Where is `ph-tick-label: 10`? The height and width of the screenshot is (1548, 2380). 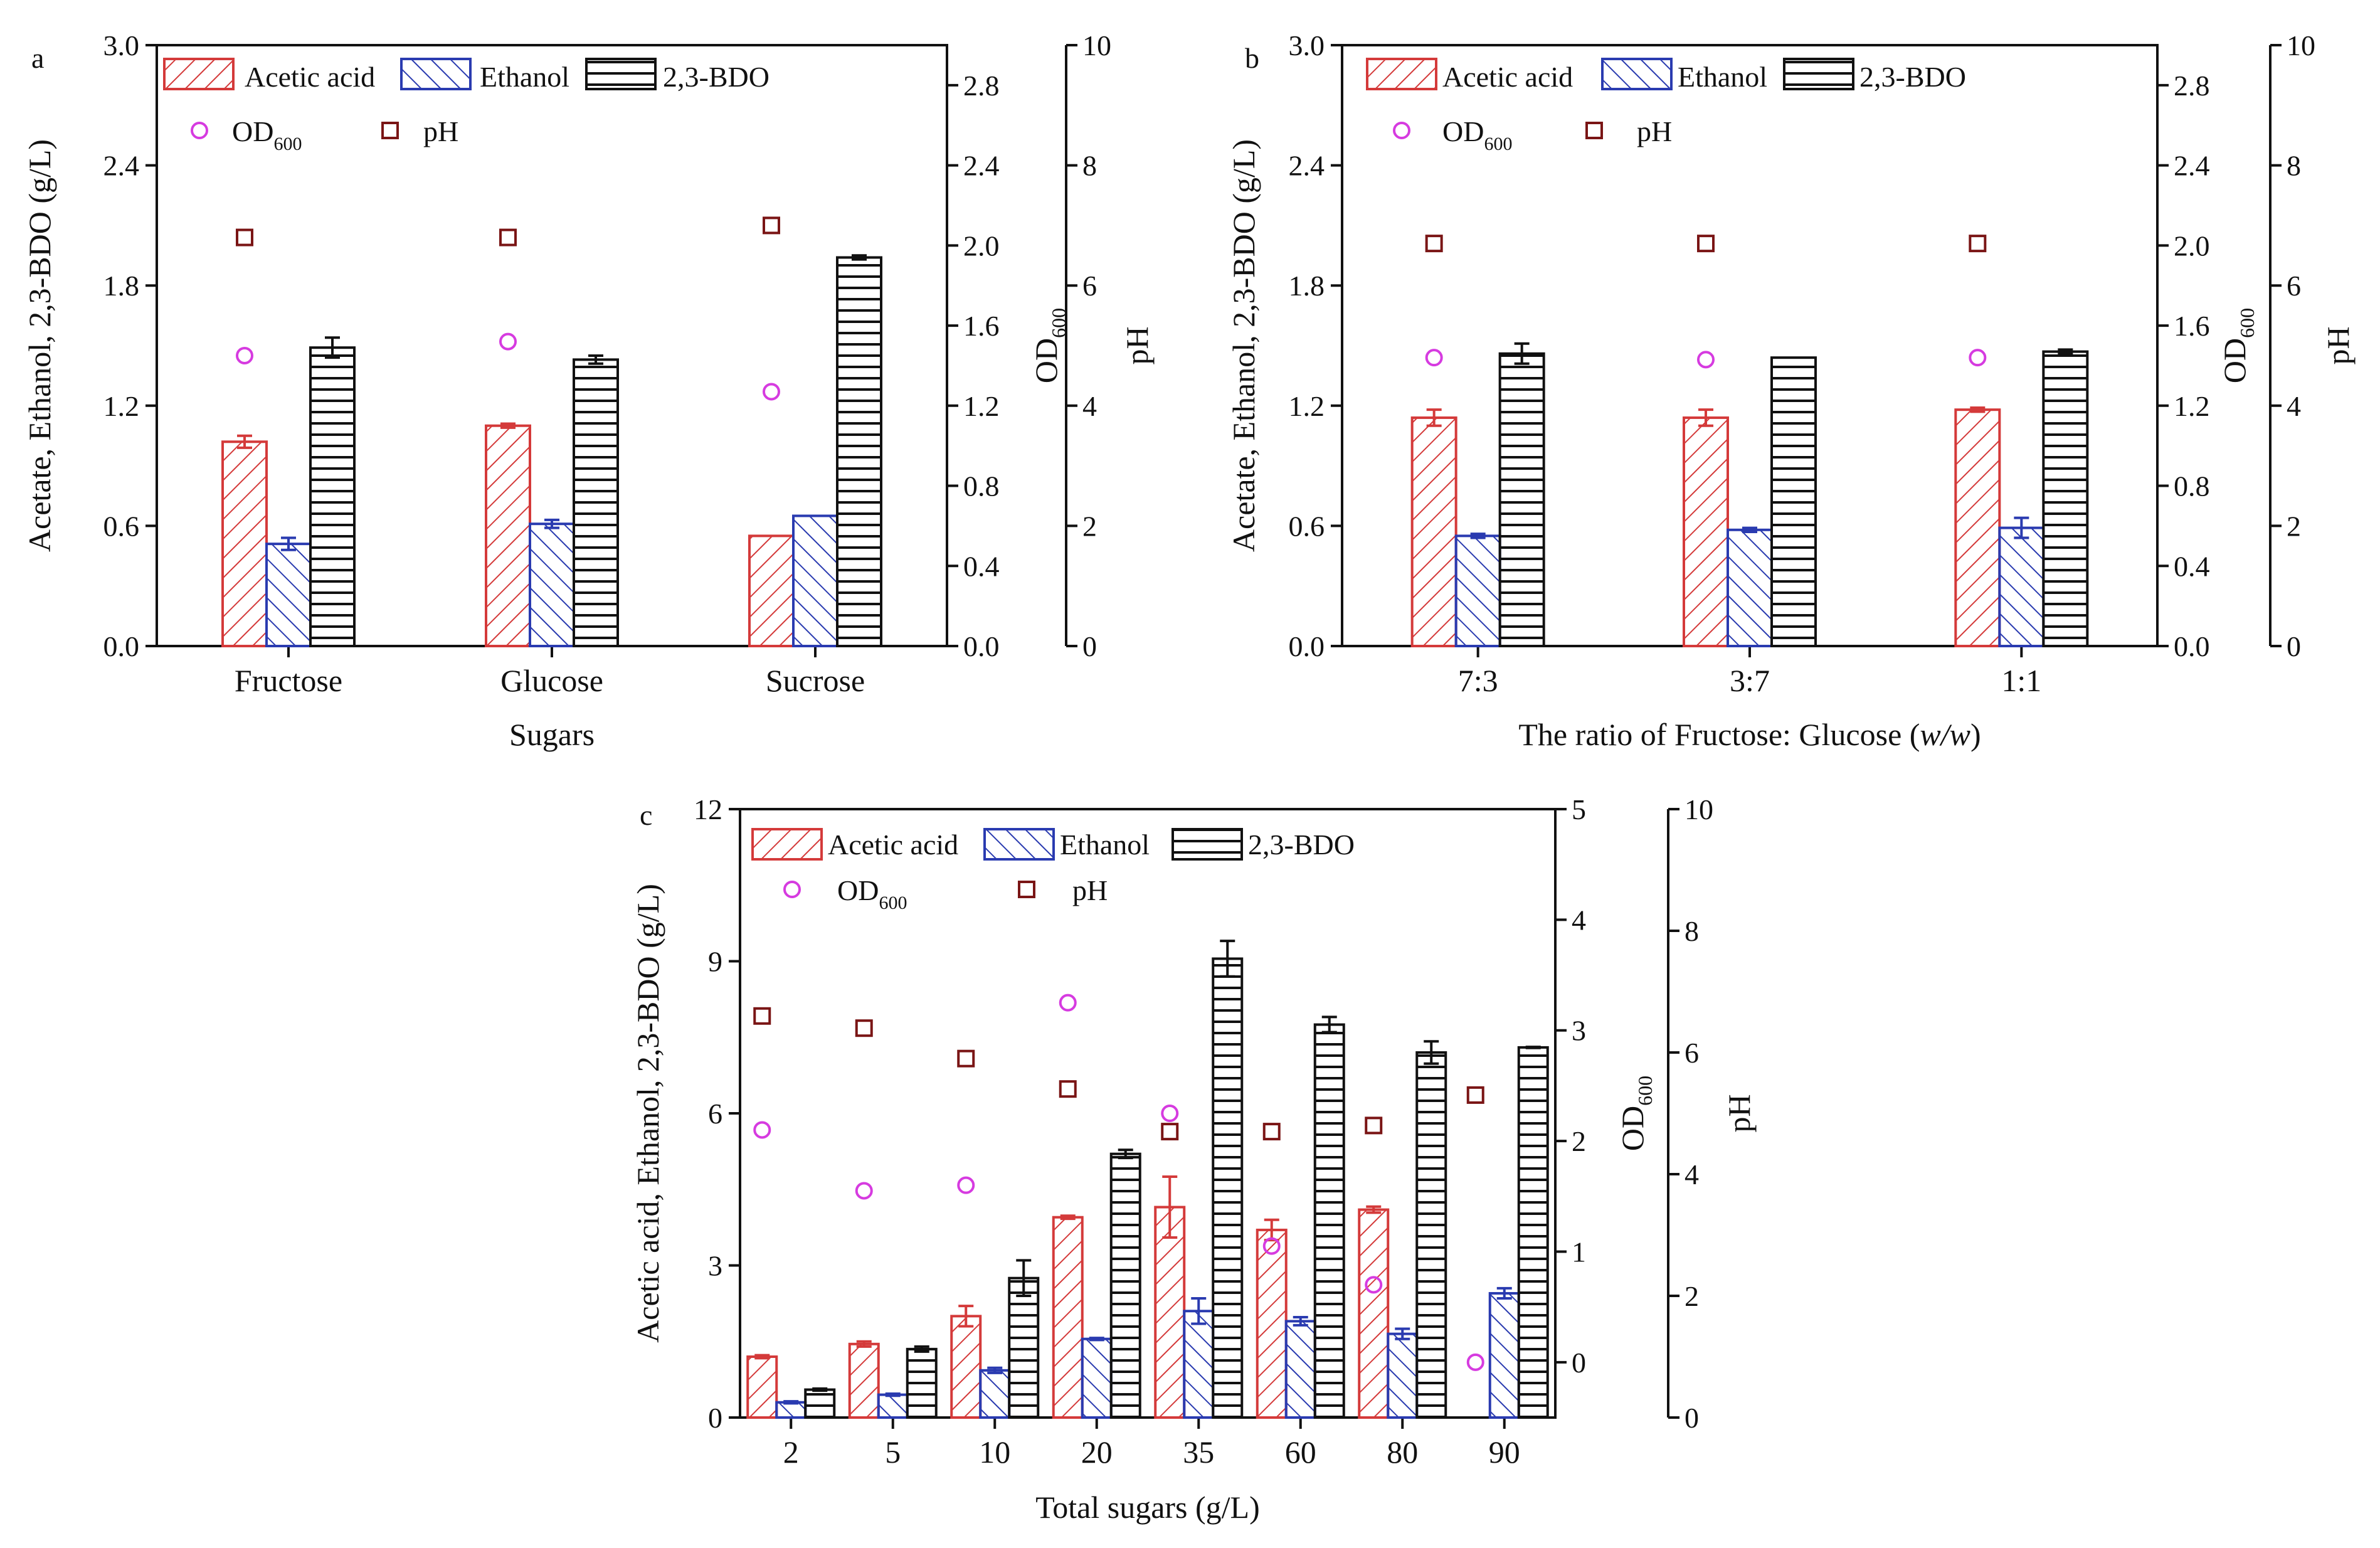 ph-tick-label: 10 is located at coordinates (1096, 45).